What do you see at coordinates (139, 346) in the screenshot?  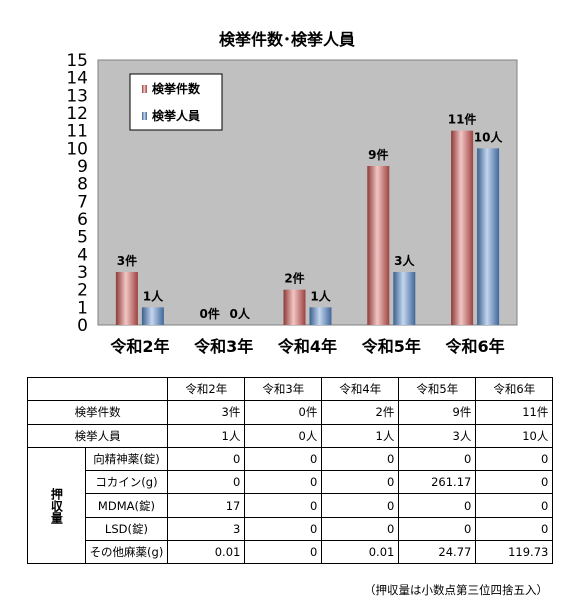 I see `x-category-label: 令和2年` at bounding box center [139, 346].